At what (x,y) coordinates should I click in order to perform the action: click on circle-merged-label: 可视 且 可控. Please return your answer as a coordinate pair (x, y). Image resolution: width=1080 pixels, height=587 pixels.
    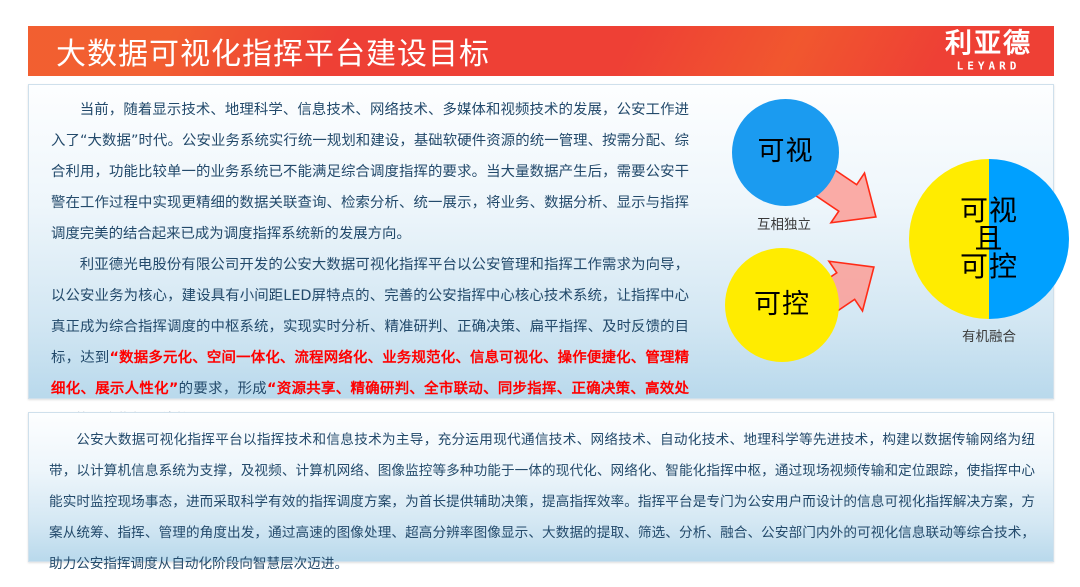
    Looking at the image, I should click on (989, 239).